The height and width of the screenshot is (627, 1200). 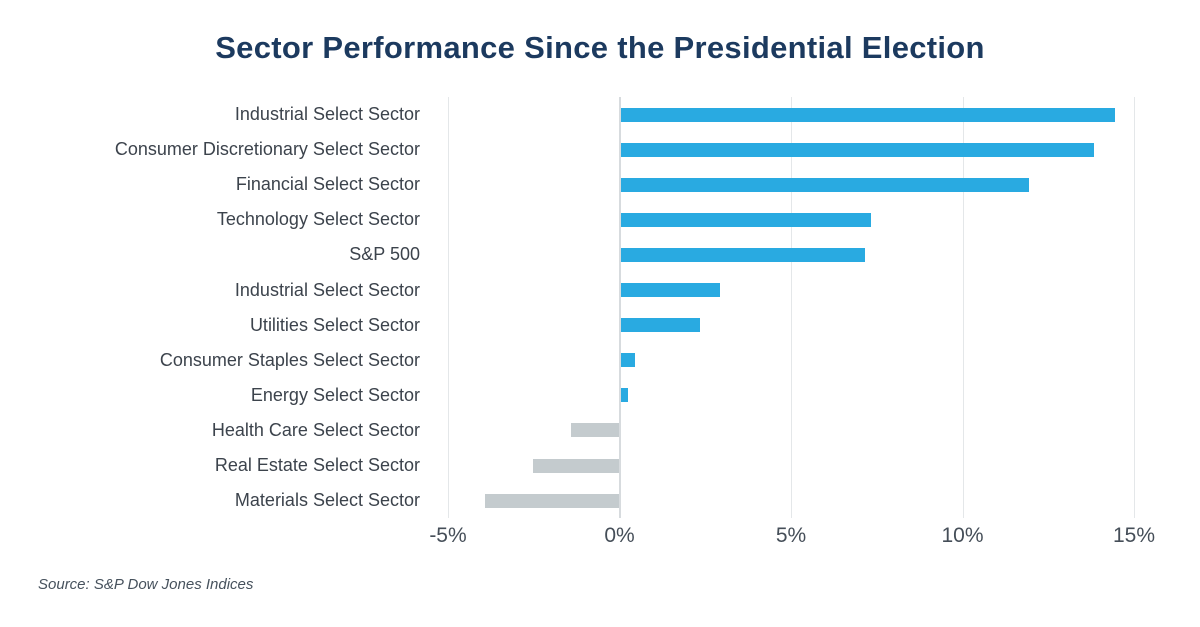 What do you see at coordinates (600, 395) in the screenshot?
I see `bar-row: Energy Select Sector` at bounding box center [600, 395].